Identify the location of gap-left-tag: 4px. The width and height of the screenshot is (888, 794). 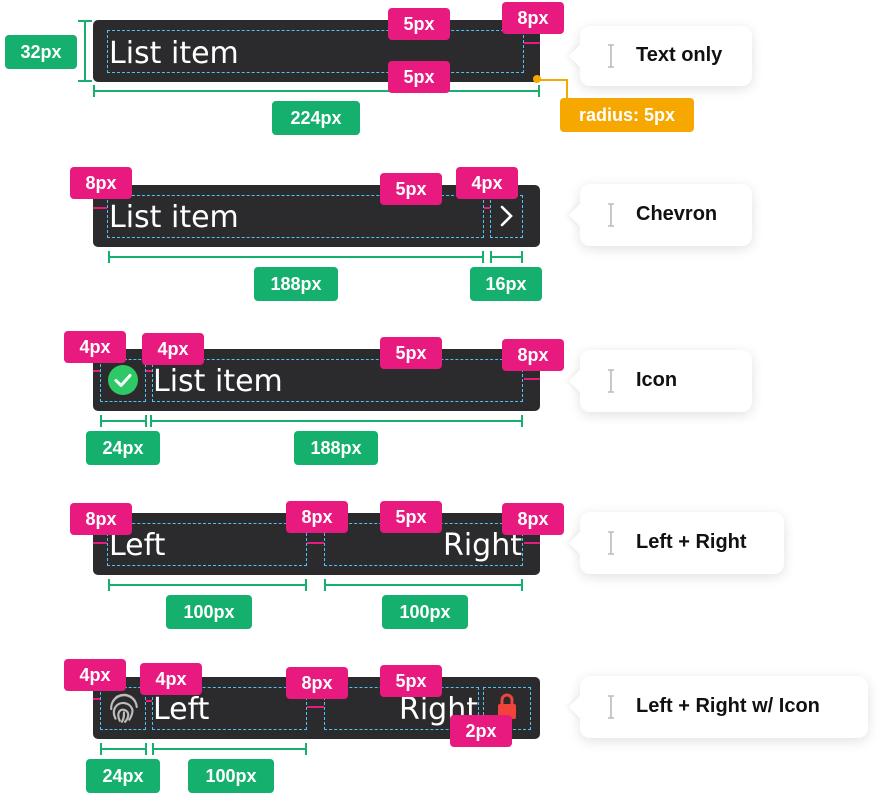
(171, 679).